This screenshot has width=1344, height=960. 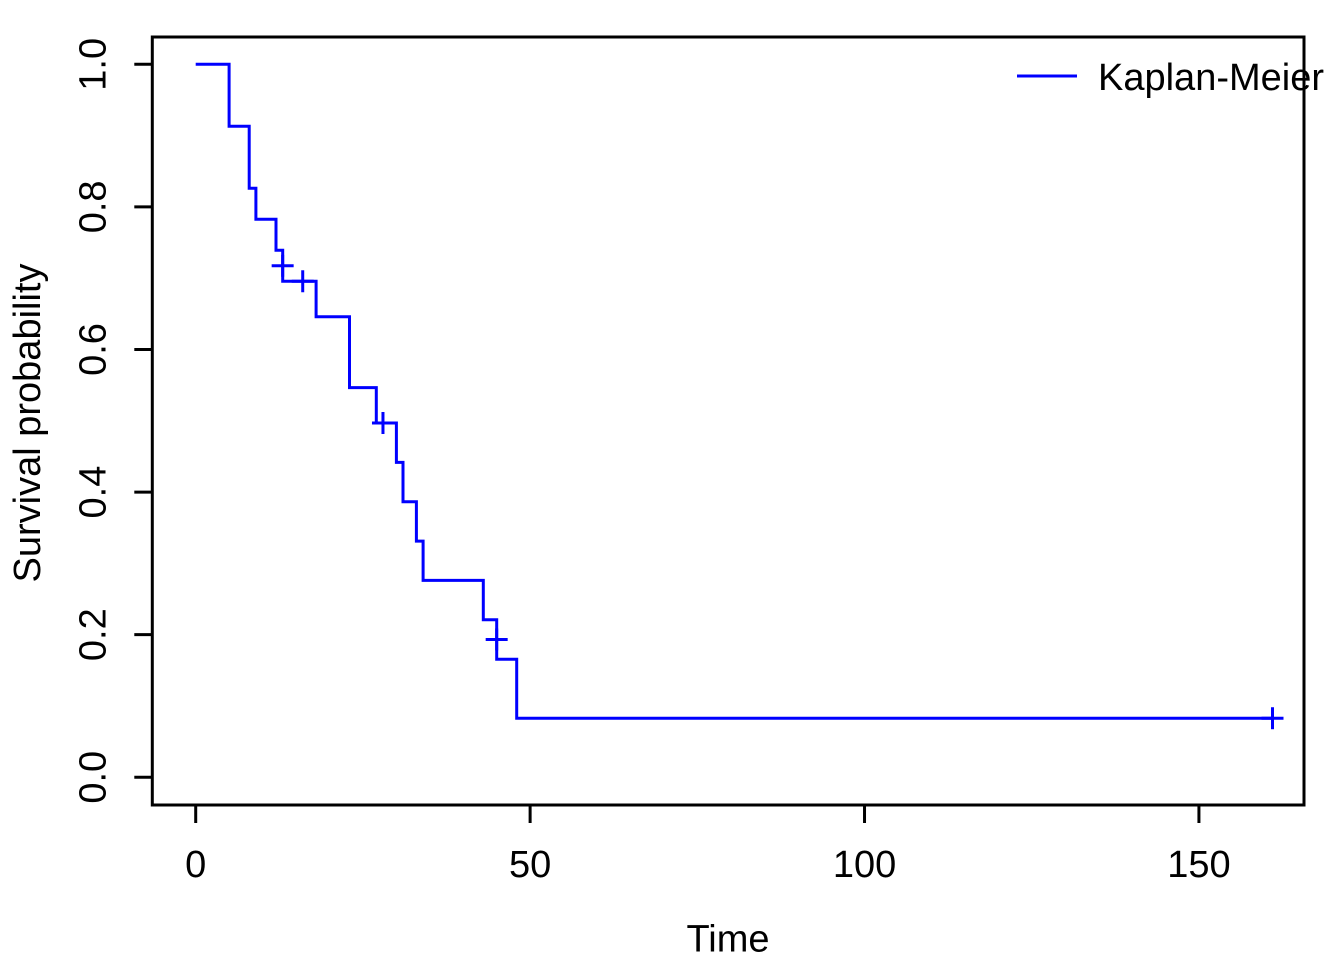 What do you see at coordinates (195, 865) in the screenshot?
I see `x-tick-label: 0` at bounding box center [195, 865].